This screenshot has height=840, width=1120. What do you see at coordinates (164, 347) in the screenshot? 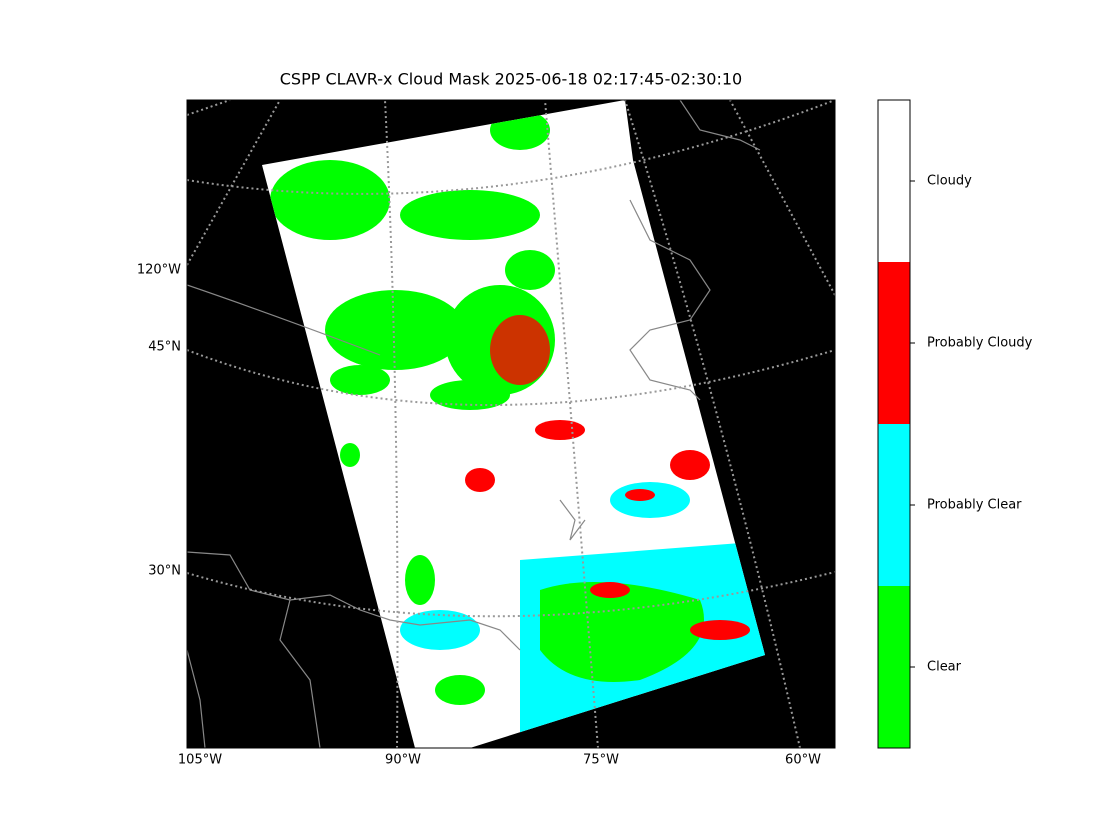
I see `lat-label: 45°N` at bounding box center [164, 347].